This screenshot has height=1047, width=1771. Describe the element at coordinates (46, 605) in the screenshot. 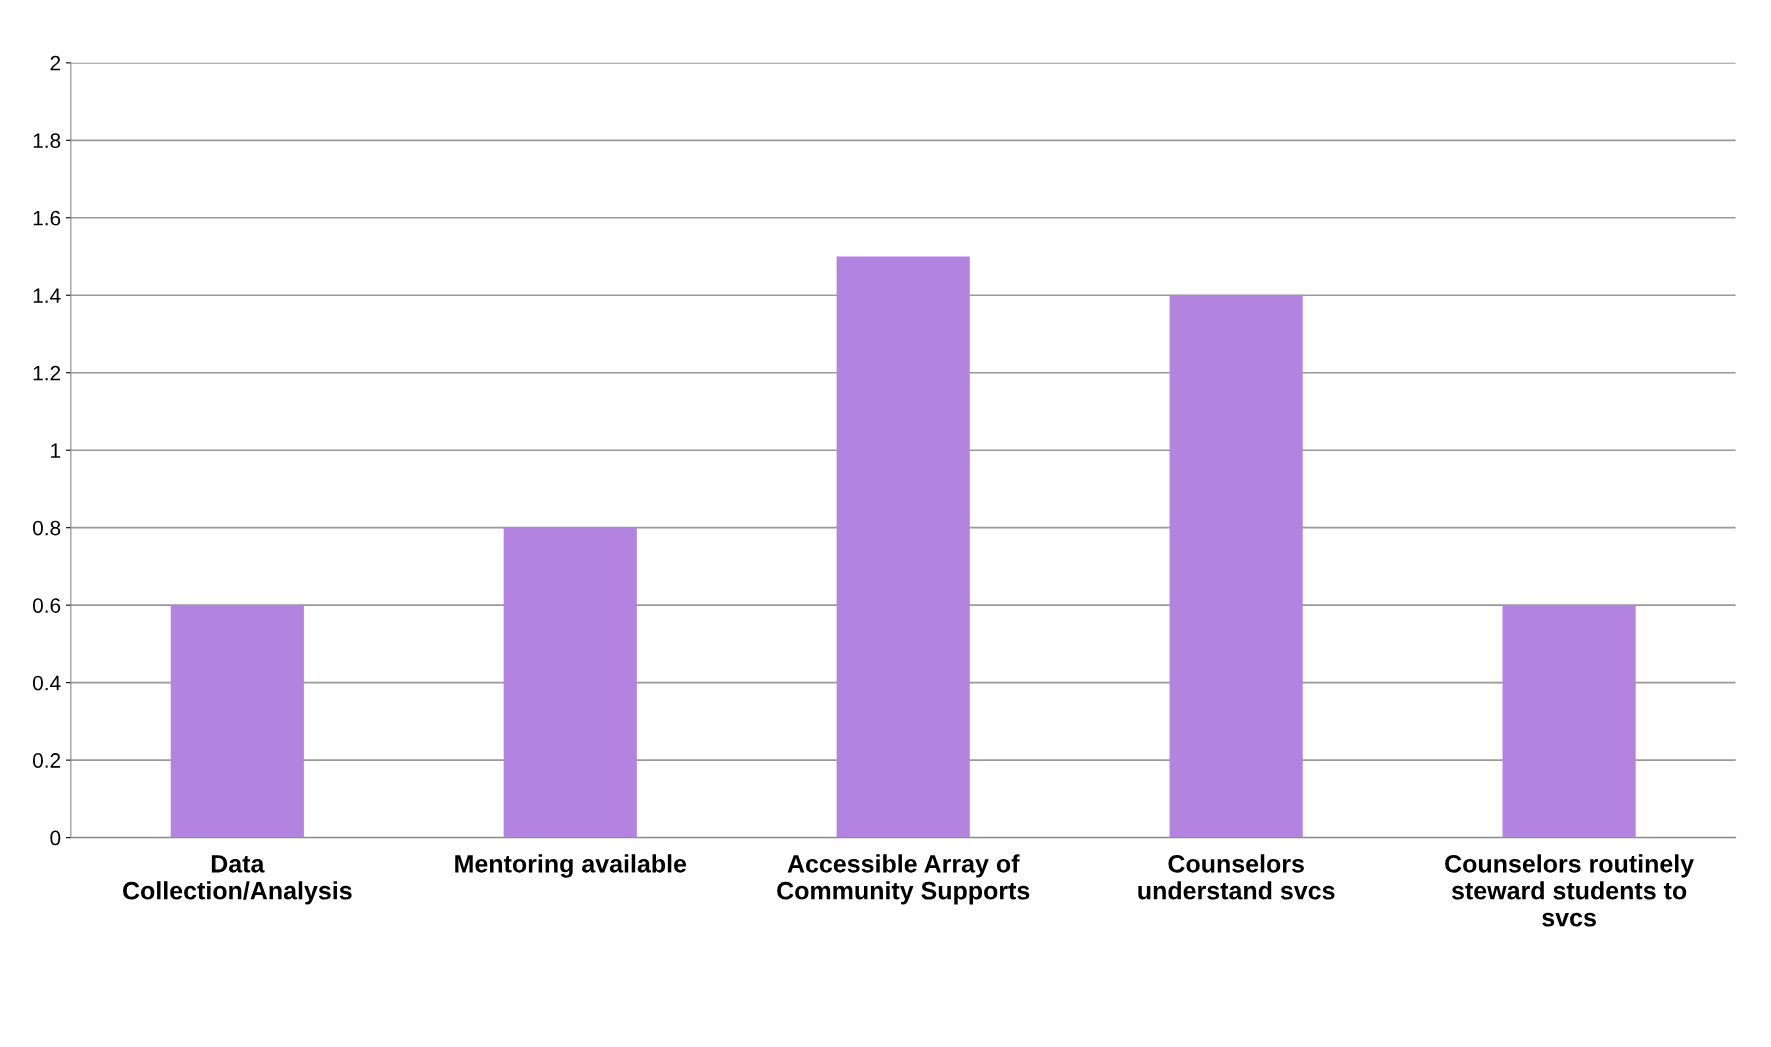

I see `y-tick-label: 0.6` at that location.